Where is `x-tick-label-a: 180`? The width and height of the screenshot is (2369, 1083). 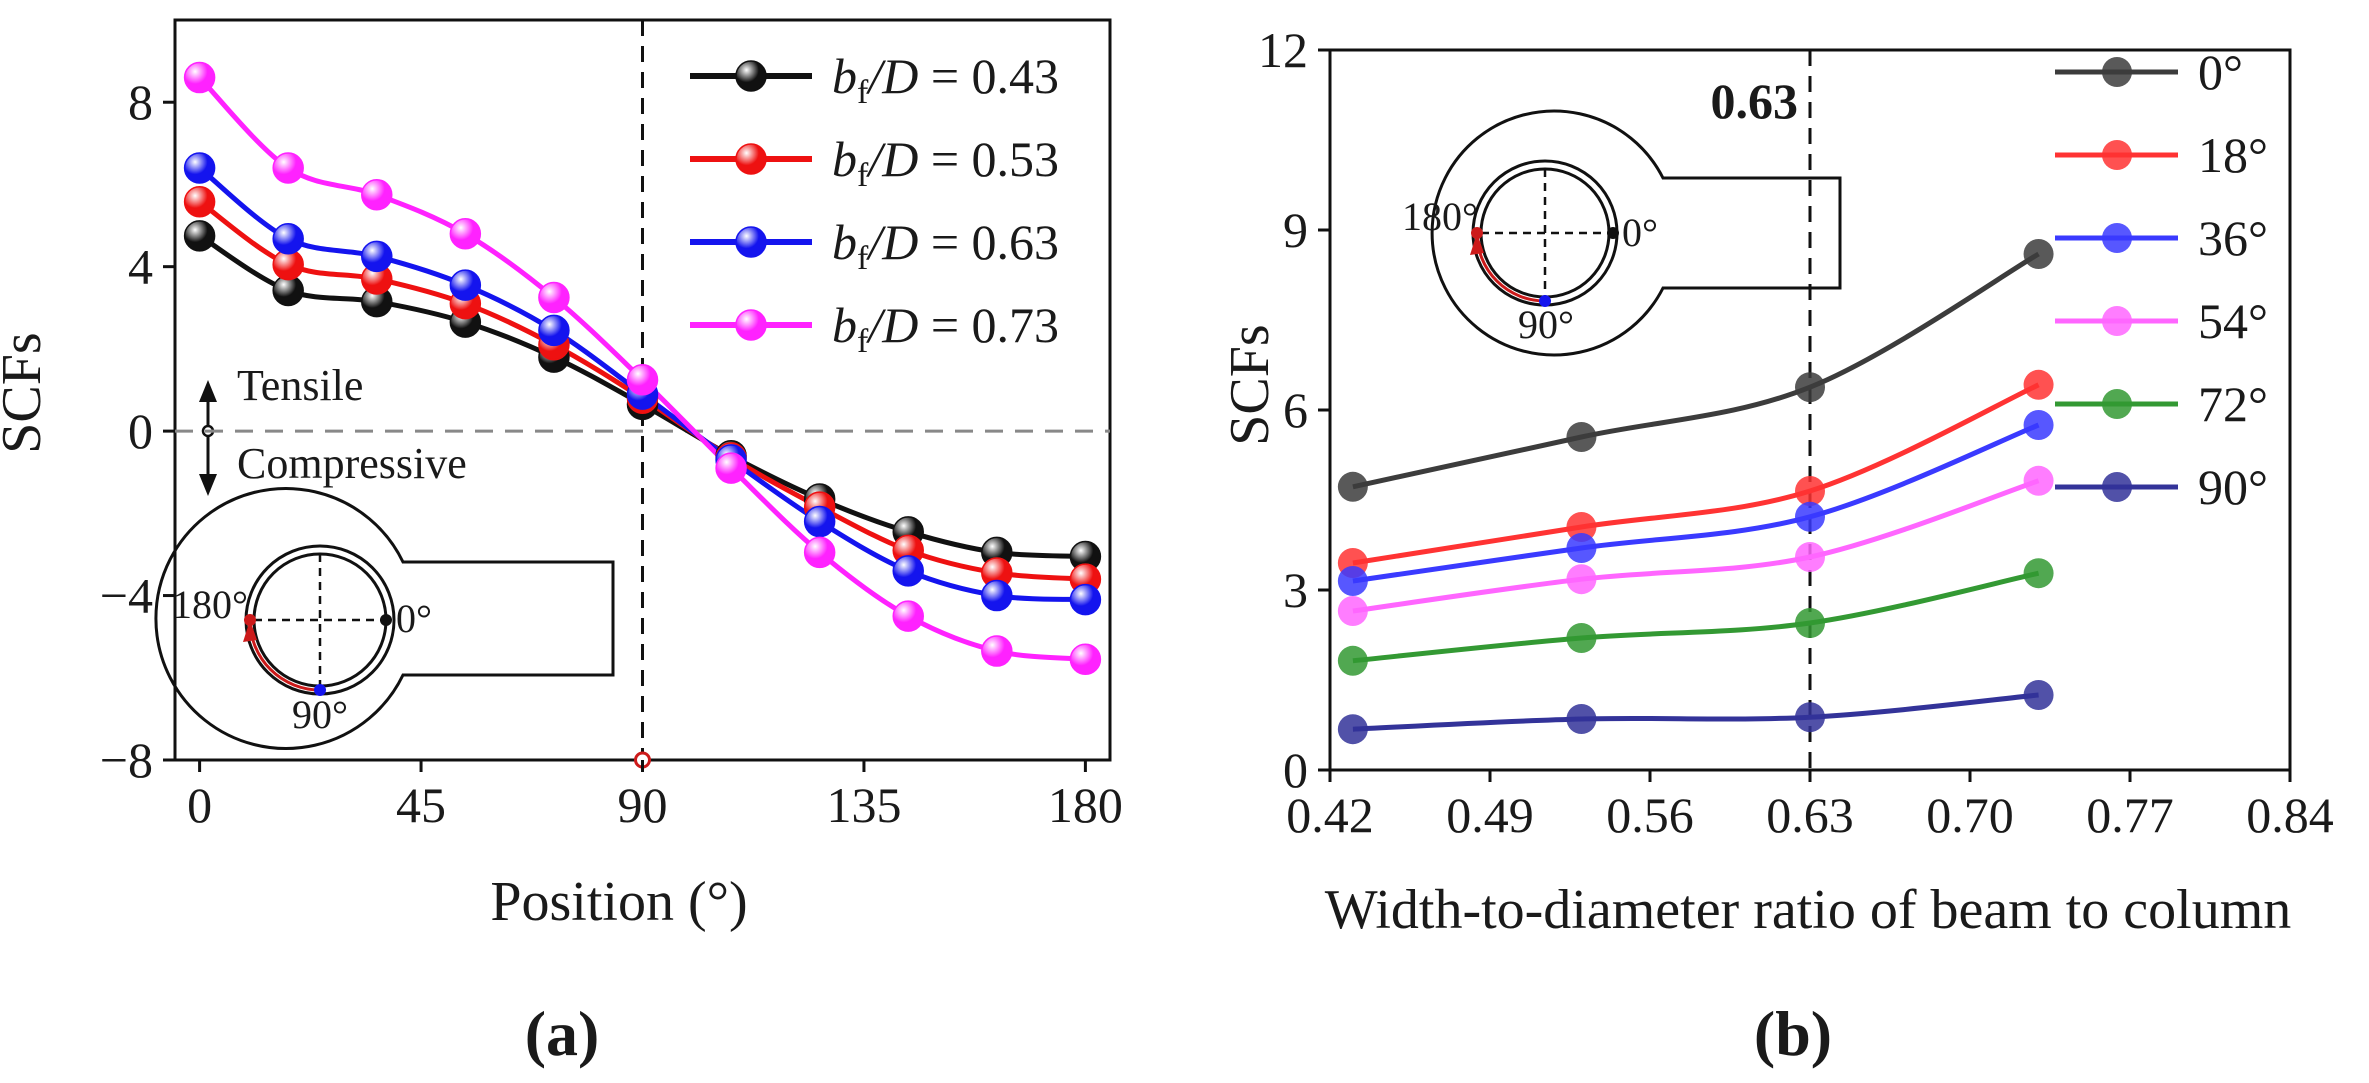 x-tick-label-a: 180 is located at coordinates (1085, 805).